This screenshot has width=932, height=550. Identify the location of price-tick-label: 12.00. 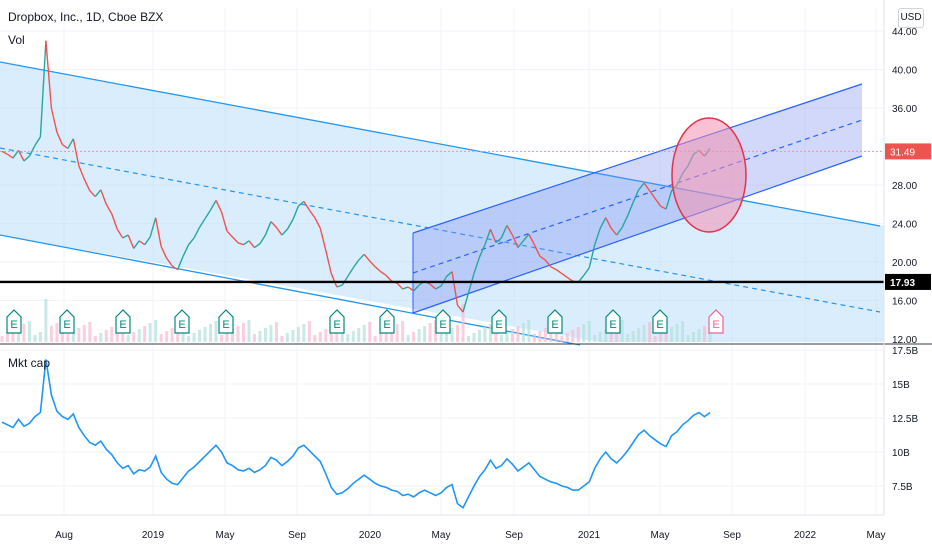
(904, 340).